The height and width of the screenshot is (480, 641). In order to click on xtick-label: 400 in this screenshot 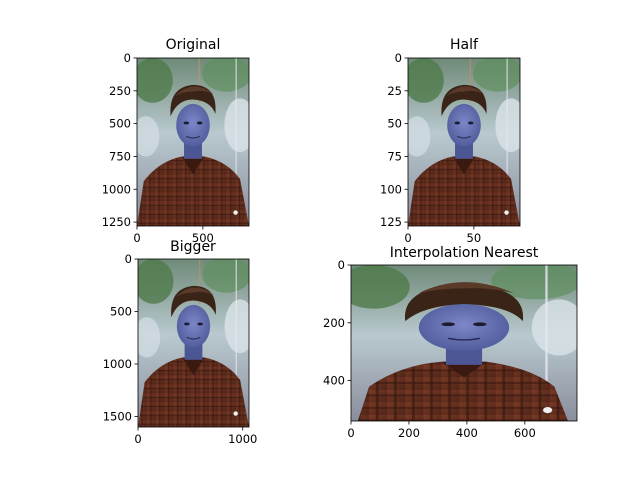, I will do `click(467, 433)`.